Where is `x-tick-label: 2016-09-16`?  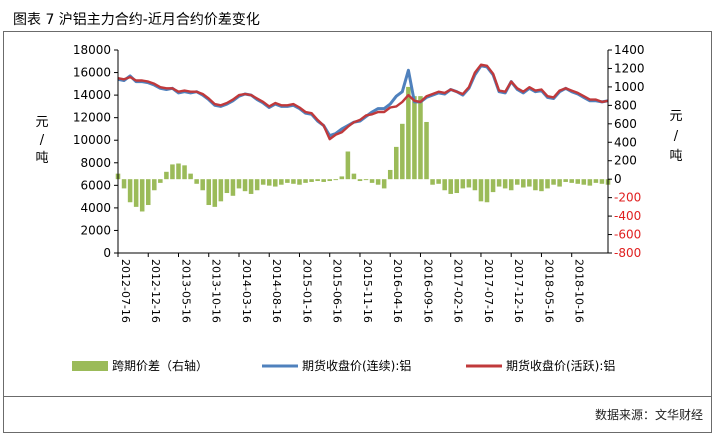
x-tick-label: 2016-09-16 is located at coordinates (427, 291).